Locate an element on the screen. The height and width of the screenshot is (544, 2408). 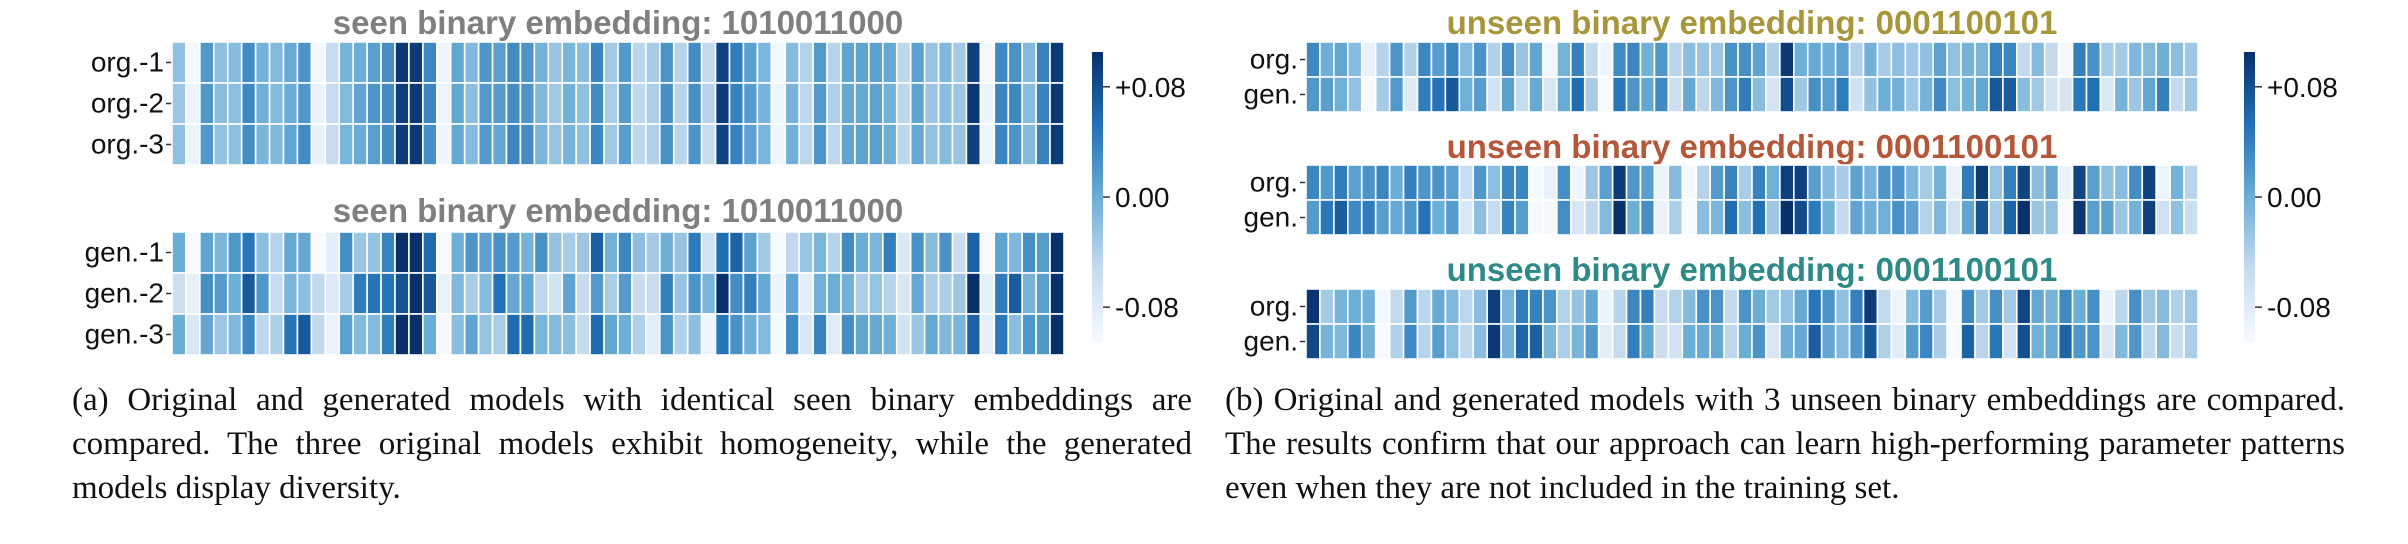
heatmap-title: unseen binary embedding: 0001100101 is located at coordinates (1752, 22).